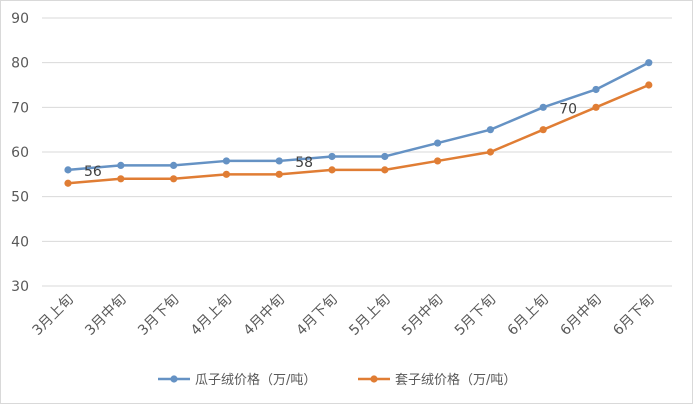 The width and height of the screenshot is (693, 404). I want to click on x-tick-label: 6月上旬, so click(528, 315).